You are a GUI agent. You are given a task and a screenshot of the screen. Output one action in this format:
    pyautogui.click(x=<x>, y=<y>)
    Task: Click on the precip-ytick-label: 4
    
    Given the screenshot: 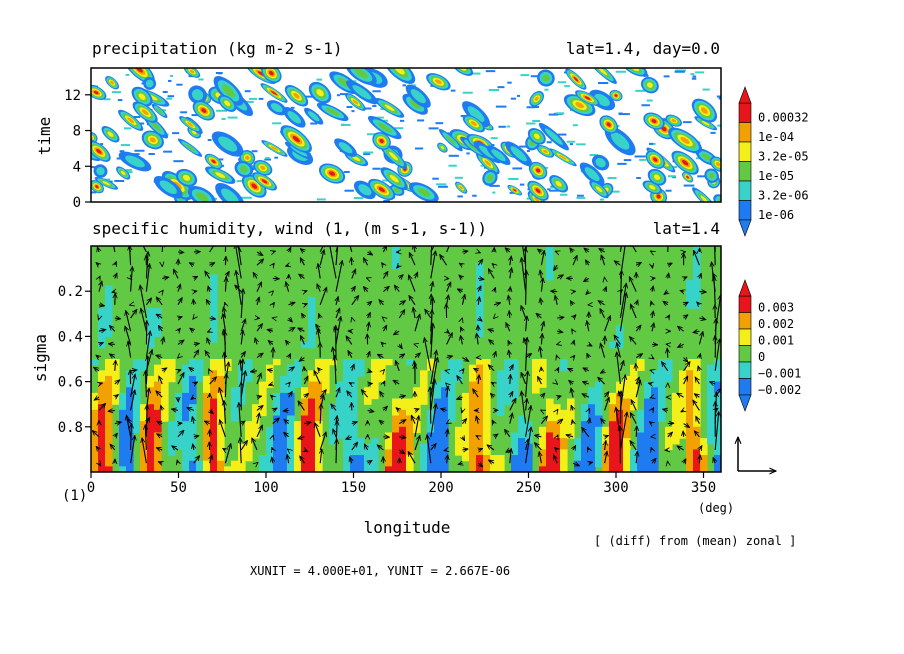 What is the action you would take?
    pyautogui.click(x=77, y=167)
    